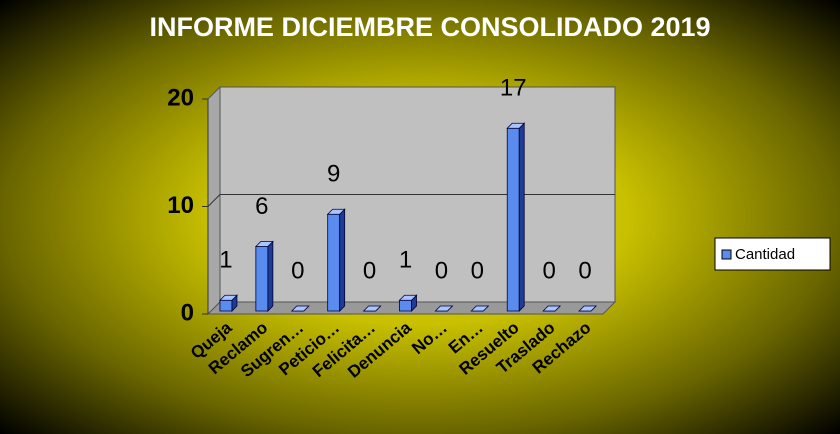 This screenshot has width=840, height=434. What do you see at coordinates (513, 88) in the screenshot?
I see `data-label: 17` at bounding box center [513, 88].